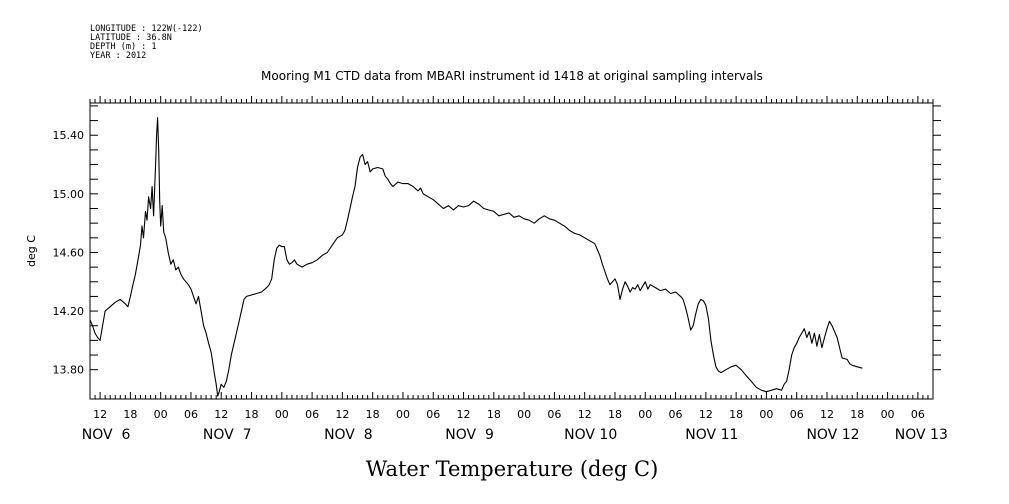  I want to click on metadata-depth: DEPTH (m) : 1, so click(123, 47).